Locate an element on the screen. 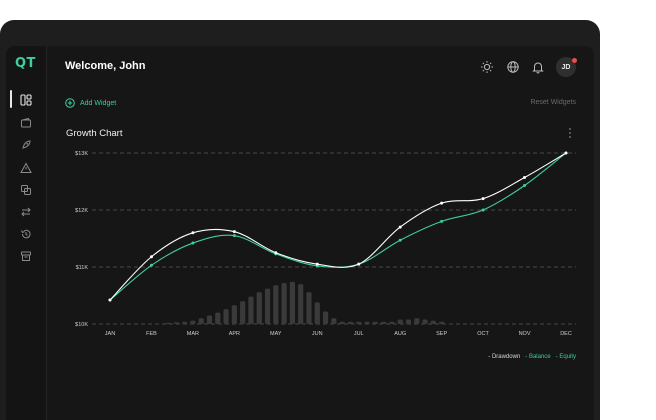 This screenshot has height=420, width=656. x-tick-label: NOV is located at coordinates (525, 334).